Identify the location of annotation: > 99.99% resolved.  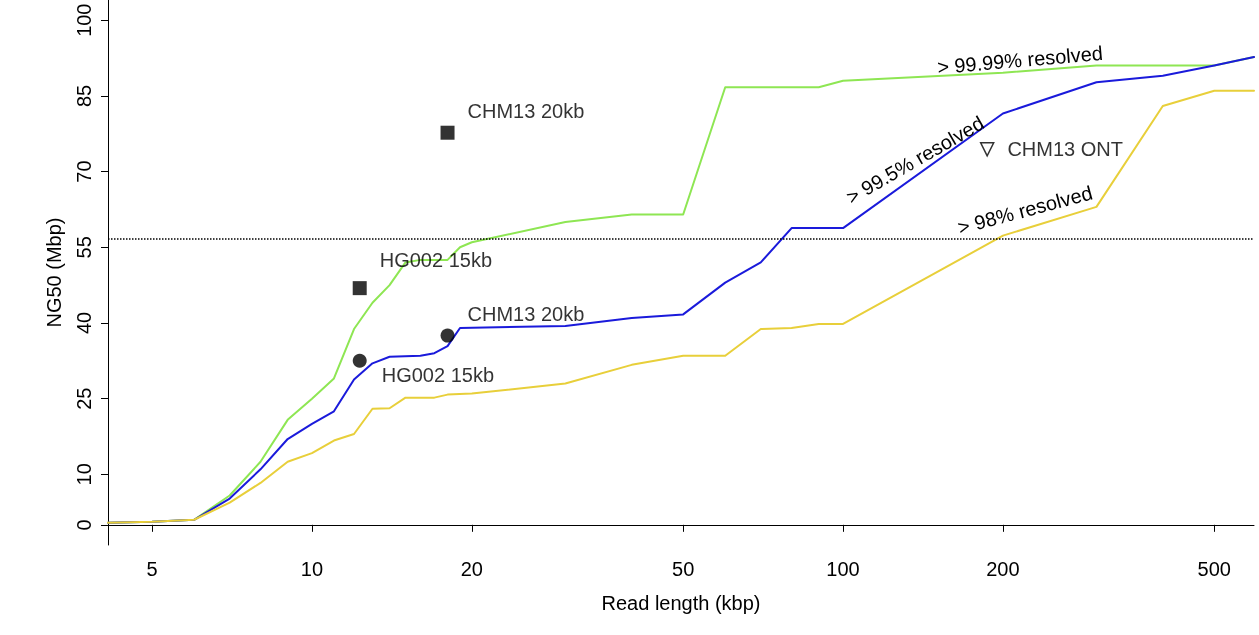
(1020, 60).